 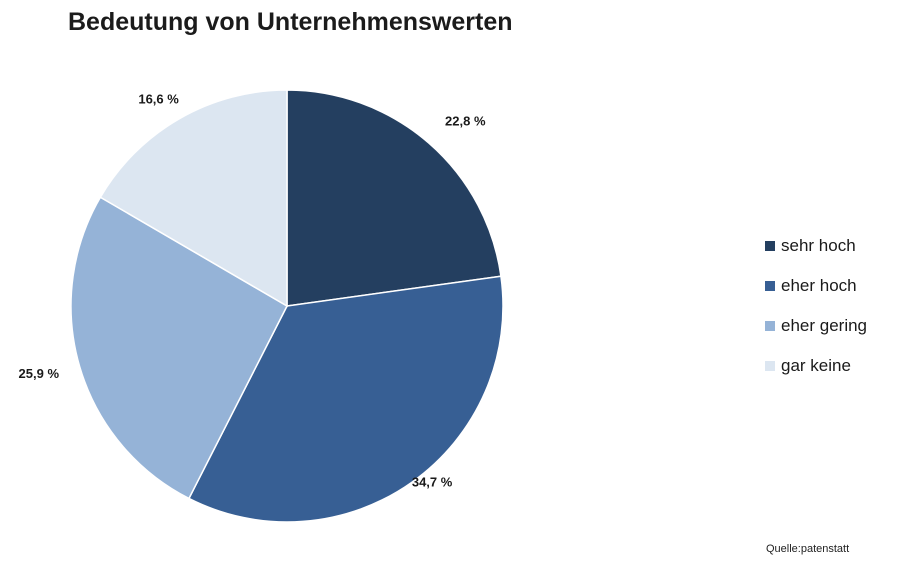 I want to click on data-label-gar-keine: 16,6 %, so click(x=158, y=98).